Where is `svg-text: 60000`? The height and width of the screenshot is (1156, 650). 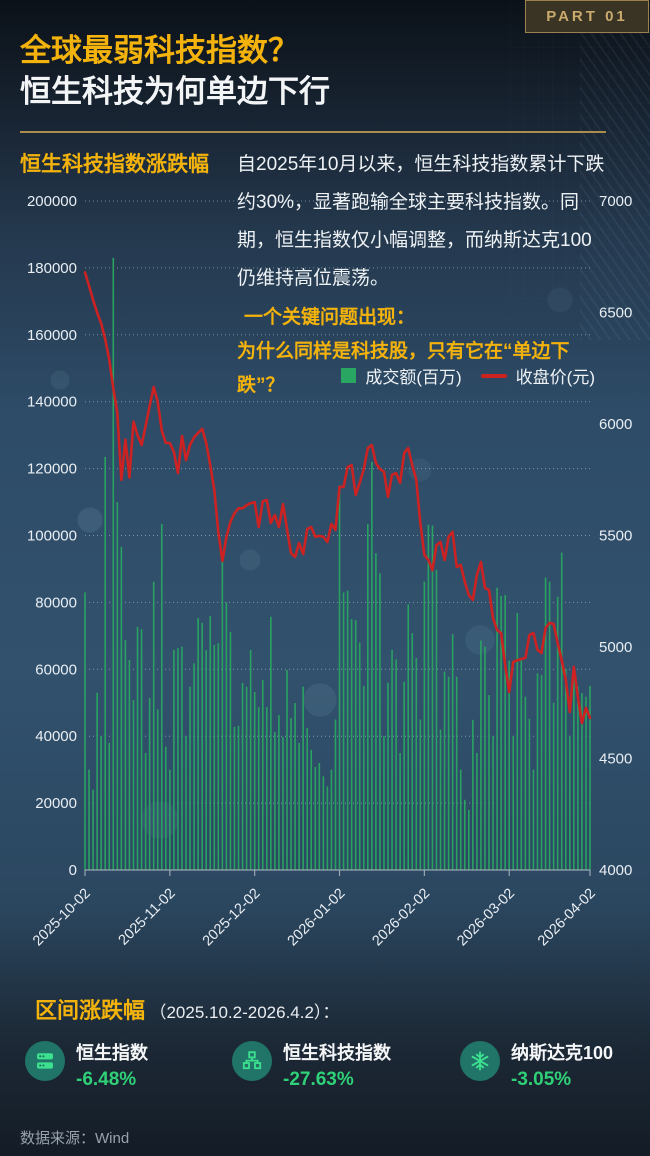
svg-text: 60000 is located at coordinates (56, 669).